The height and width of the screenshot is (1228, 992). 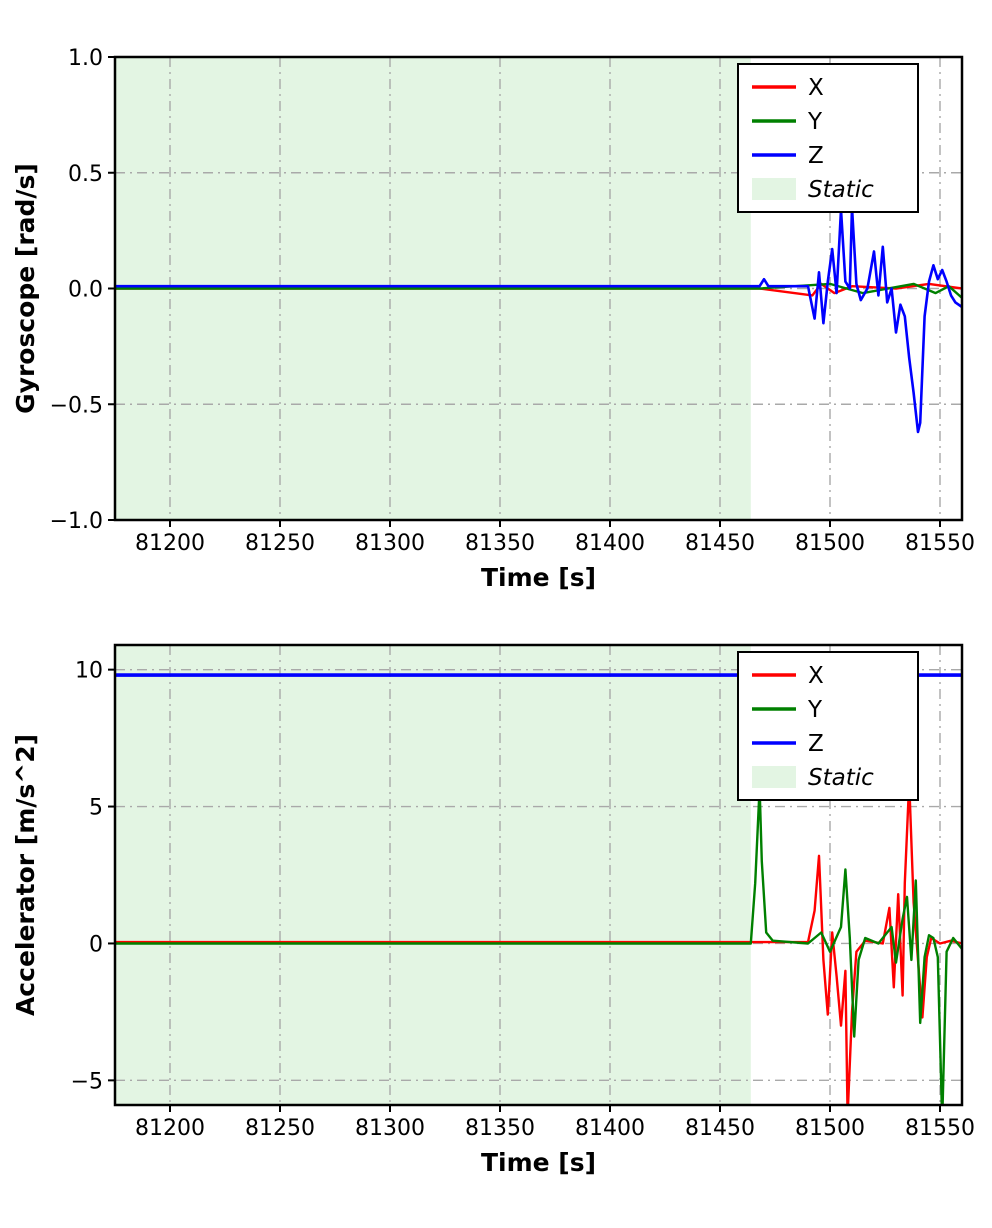 I want to click on y-tick-label: 0.0, so click(x=85, y=290).